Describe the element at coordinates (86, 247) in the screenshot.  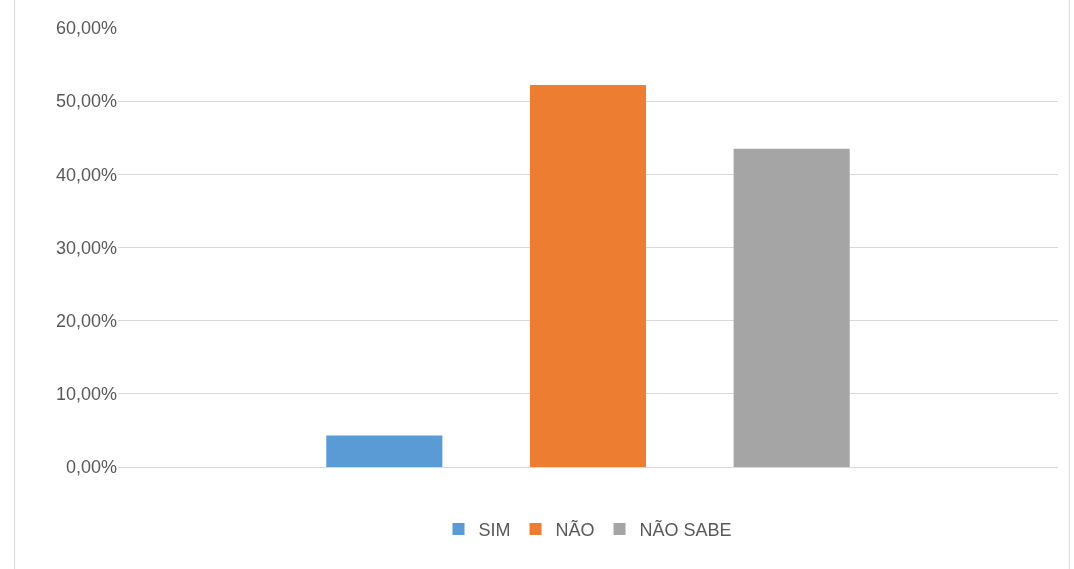
I see `y-tick-label: 30,00%` at that location.